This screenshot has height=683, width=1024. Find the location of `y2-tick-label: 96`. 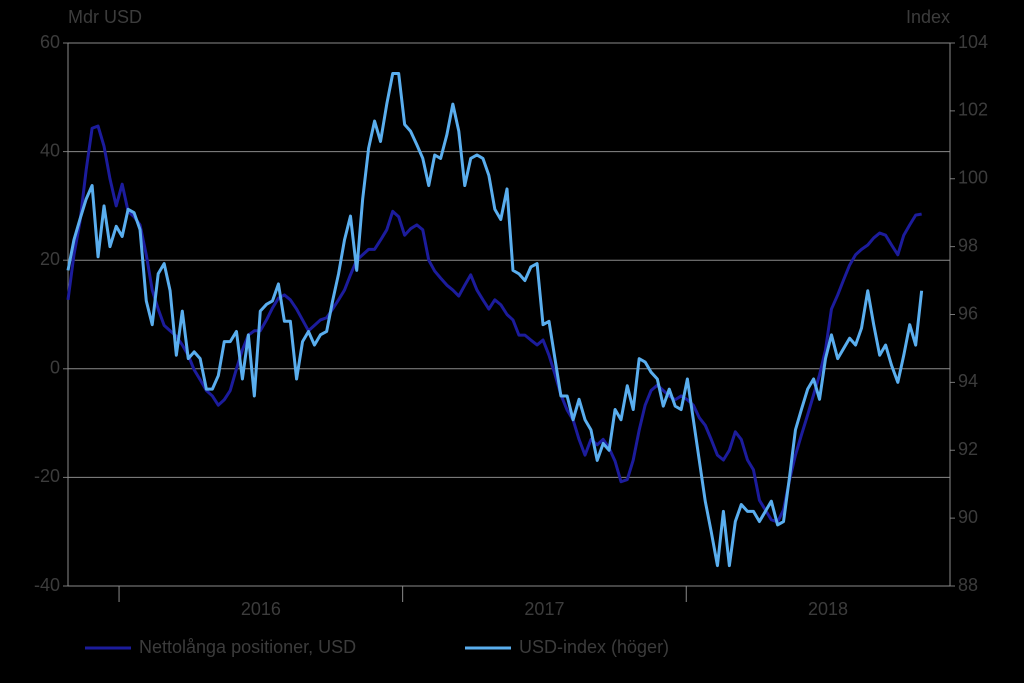

y2-tick-label: 96 is located at coordinates (968, 313).